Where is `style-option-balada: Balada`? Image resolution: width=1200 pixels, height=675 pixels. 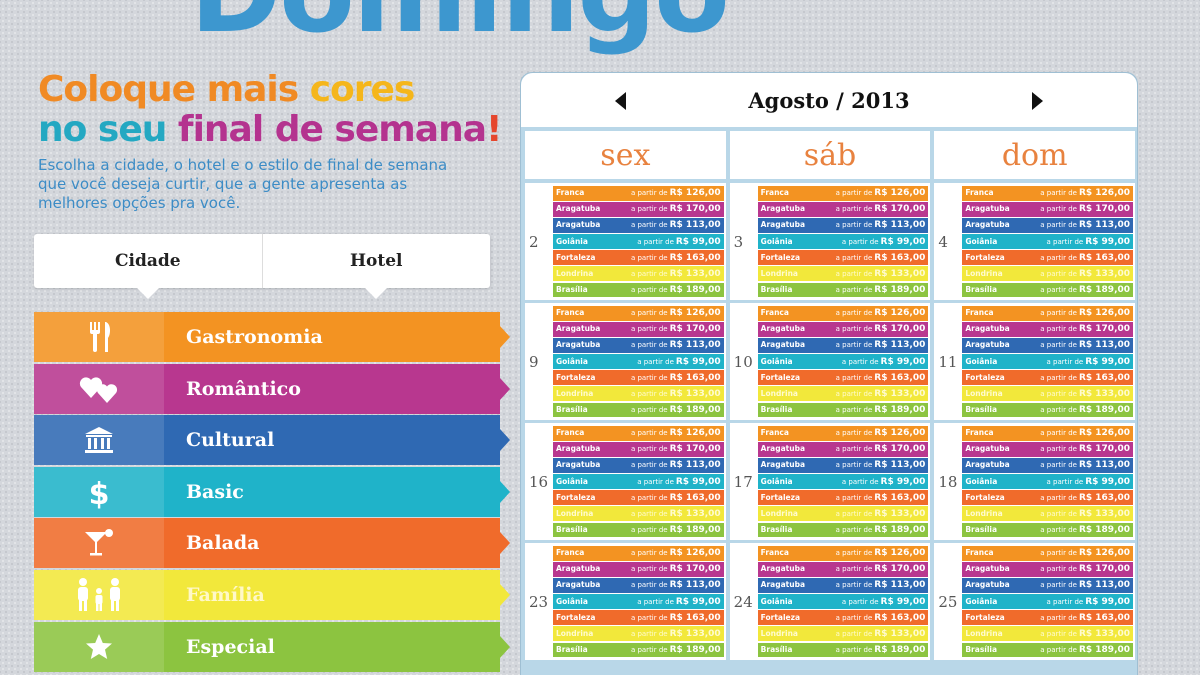 style-option-balada: Balada is located at coordinates (272, 543).